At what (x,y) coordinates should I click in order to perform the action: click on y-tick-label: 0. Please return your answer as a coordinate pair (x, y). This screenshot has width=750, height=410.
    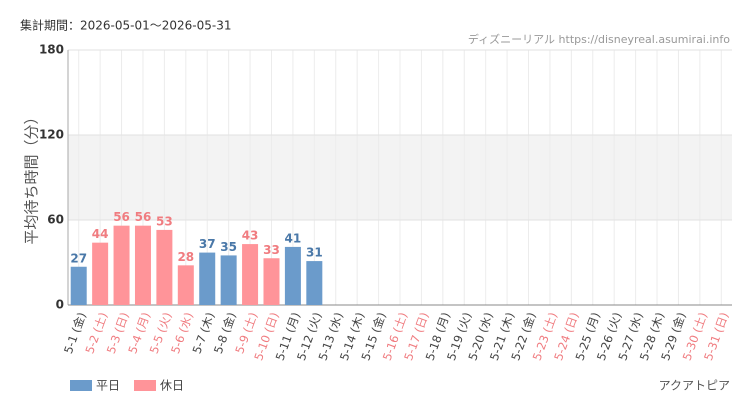
    Looking at the image, I should click on (60, 305).